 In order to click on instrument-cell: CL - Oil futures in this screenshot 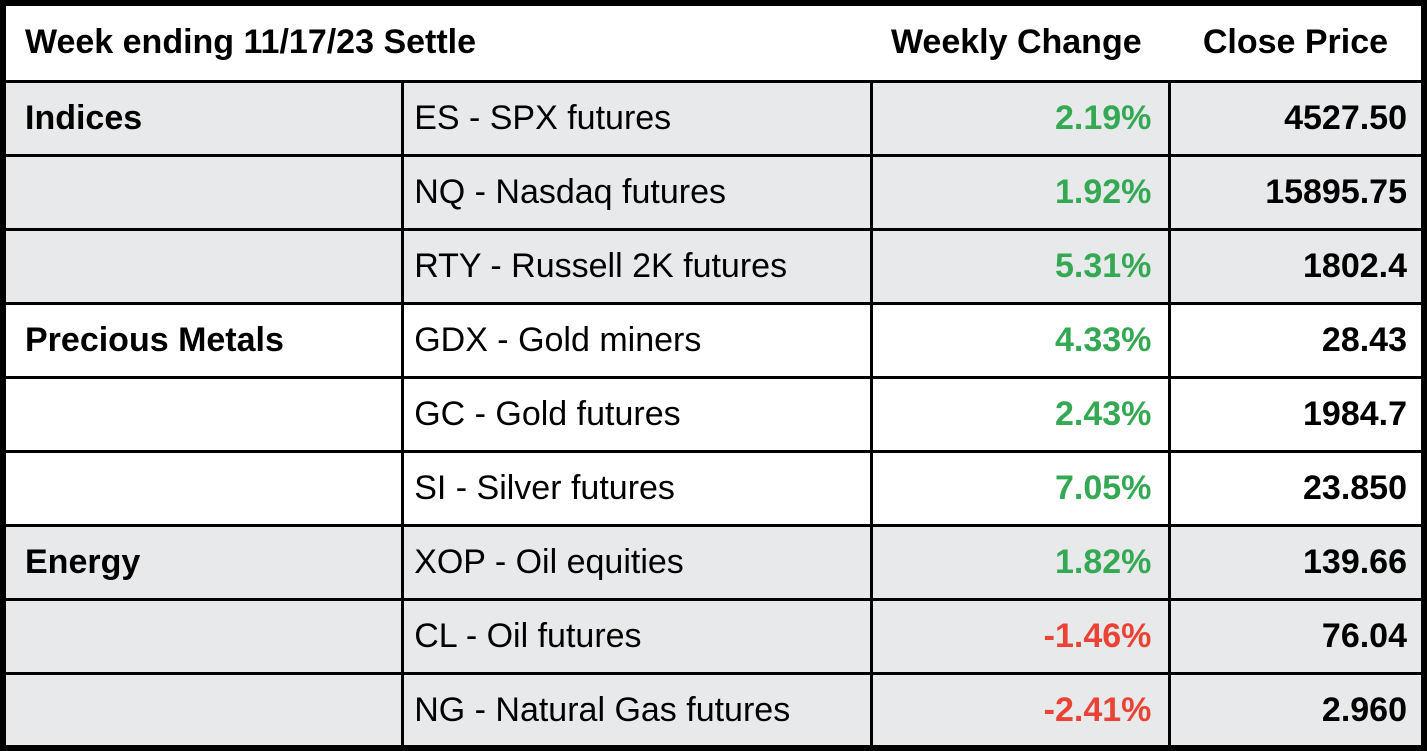, I will do `click(637, 637)`.